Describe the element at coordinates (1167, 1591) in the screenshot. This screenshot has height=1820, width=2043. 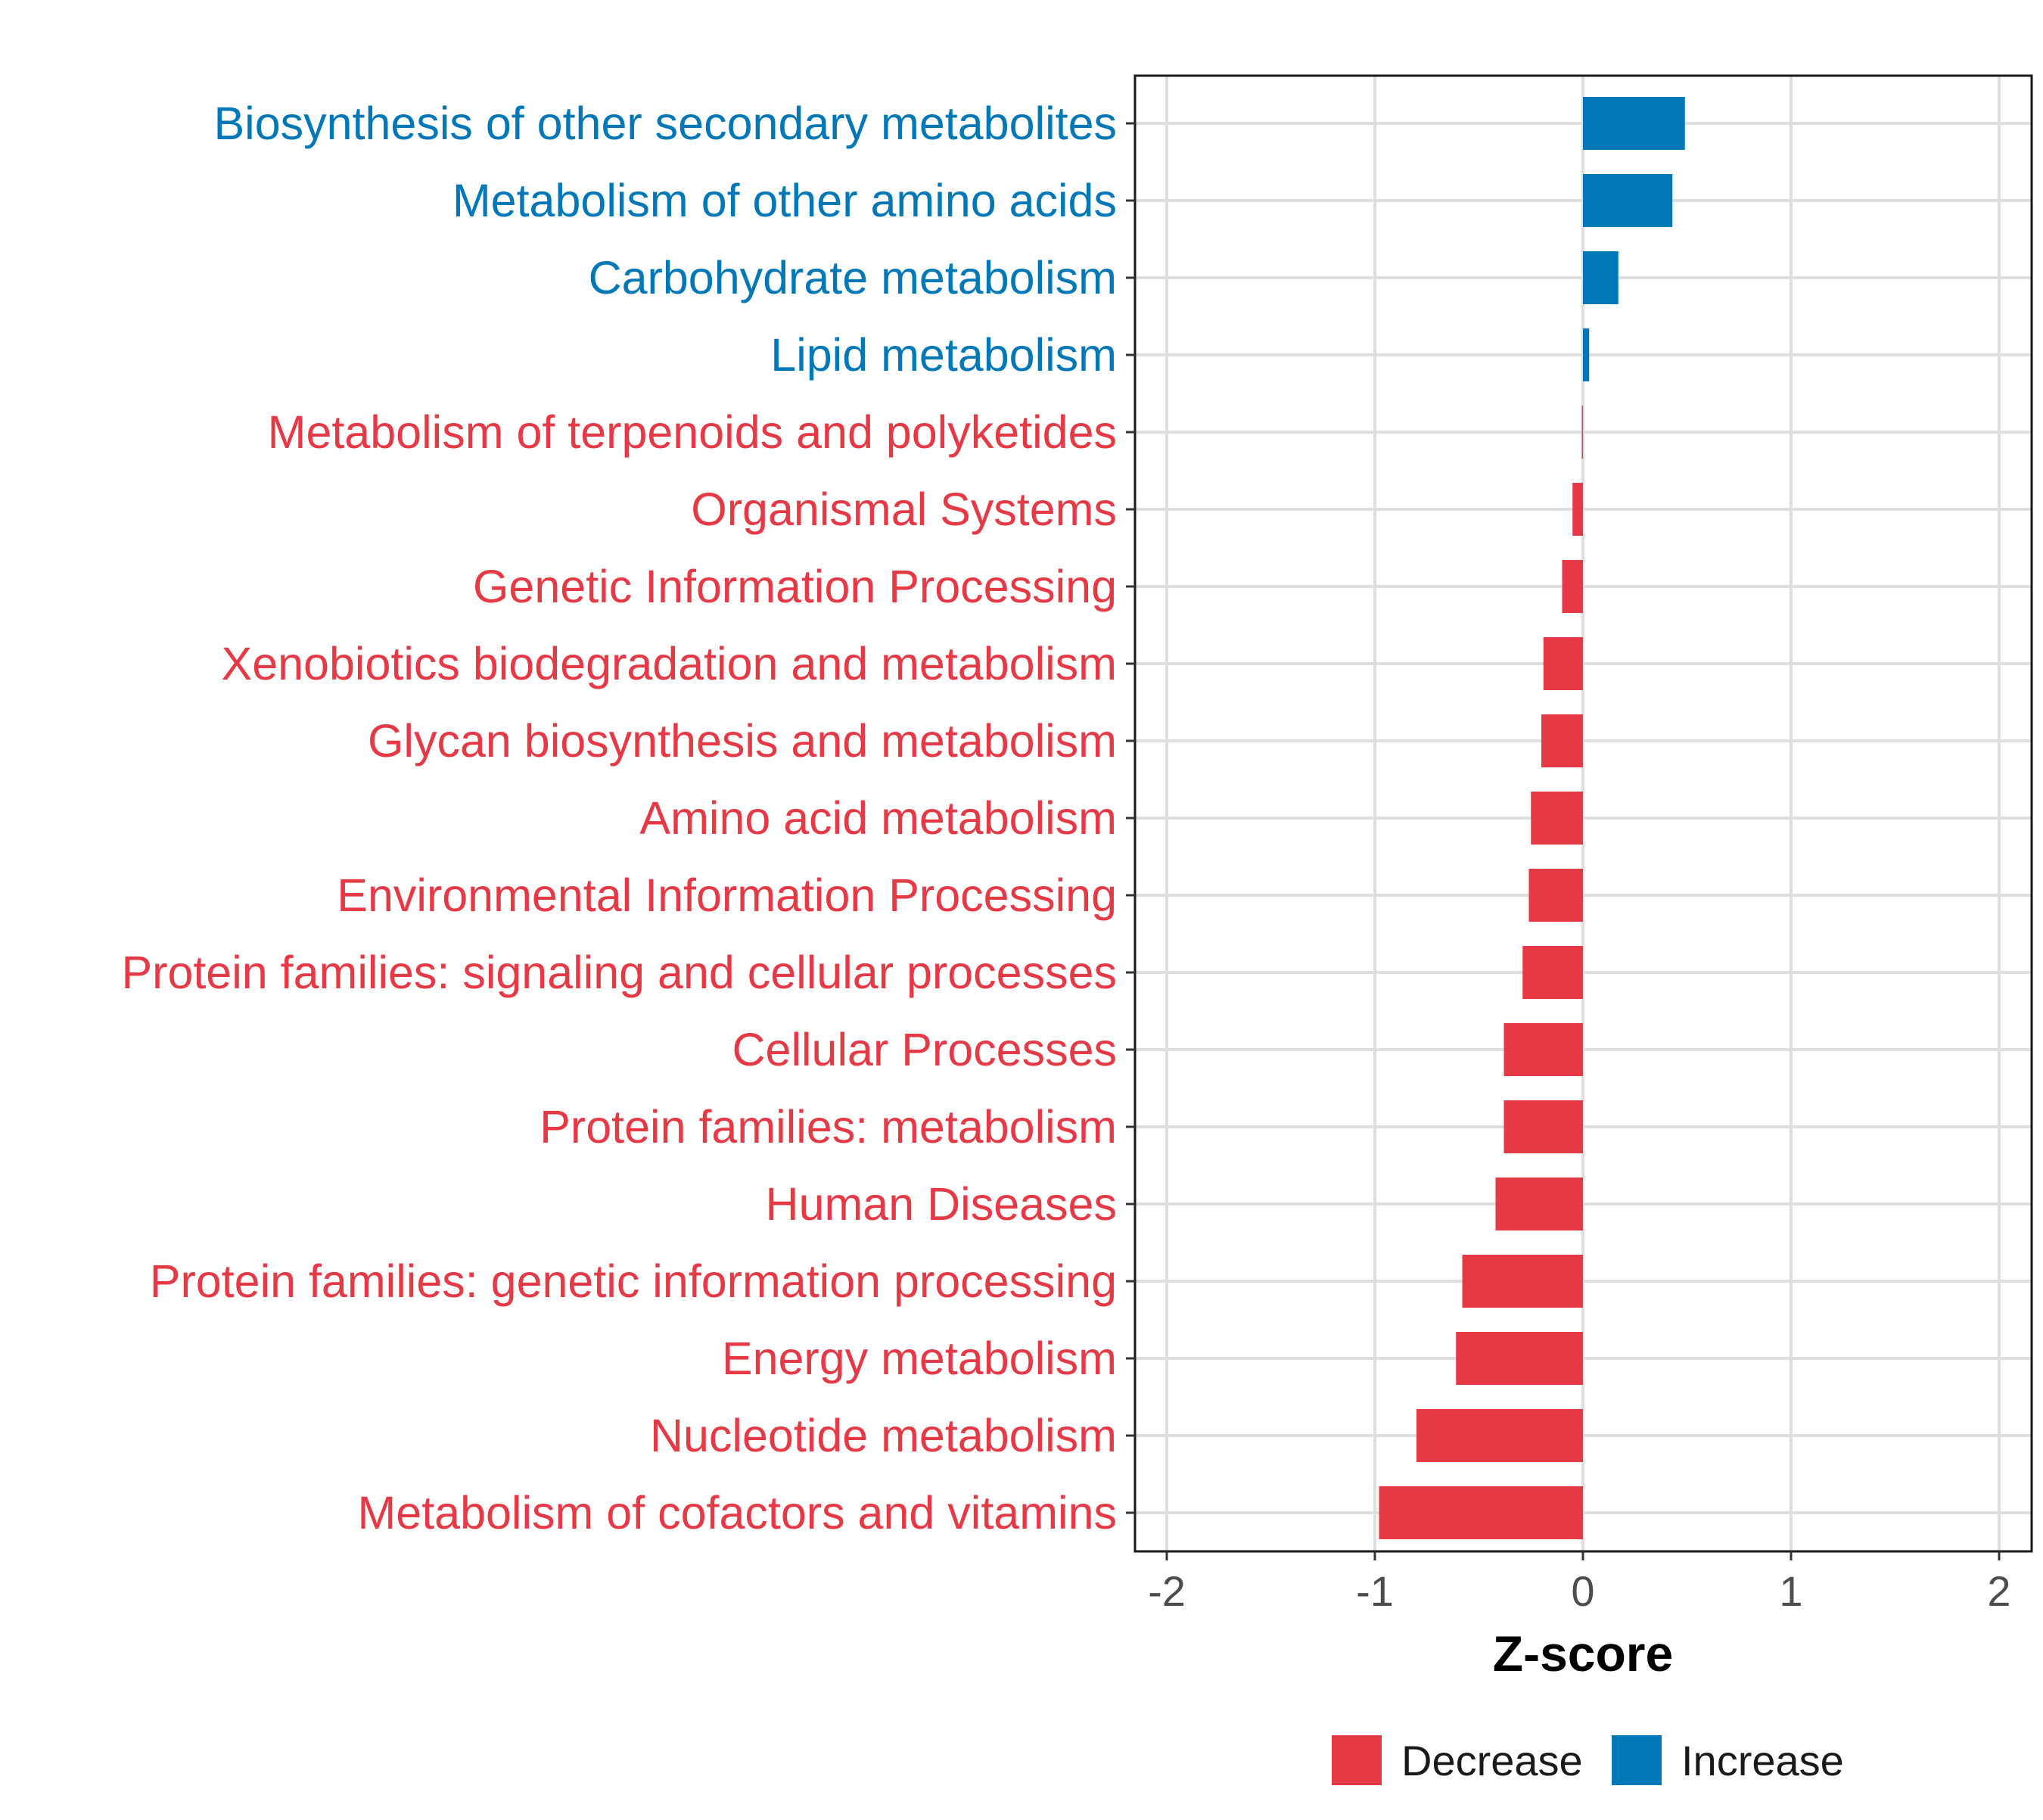
I see `x-tick-label: -2` at that location.